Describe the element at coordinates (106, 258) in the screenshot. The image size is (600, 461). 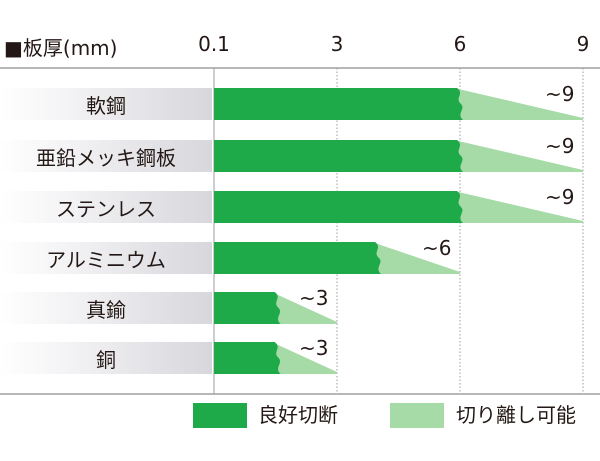
I see `row-label-3: アルミニウム` at that location.